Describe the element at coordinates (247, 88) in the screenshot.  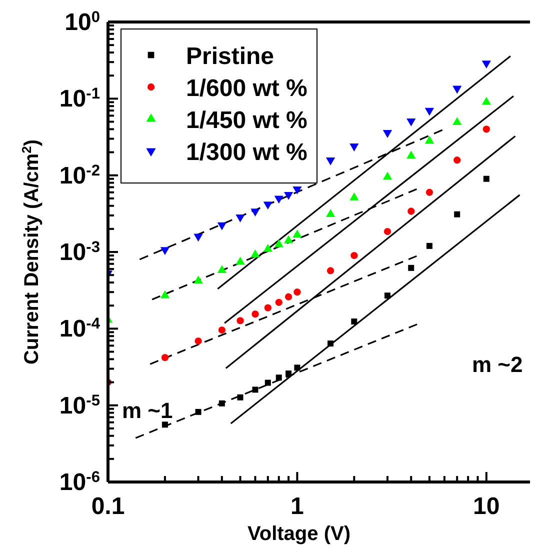
I see `legend-label: 1/600 wt %` at that location.